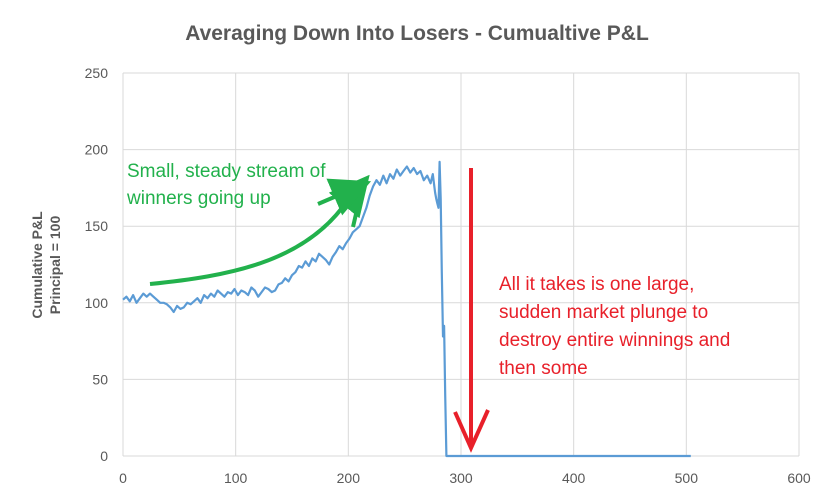 The height and width of the screenshot is (489, 834). Describe the element at coordinates (55, 265) in the screenshot. I see `y-axis-label-line-2: Principal = 100` at that location.